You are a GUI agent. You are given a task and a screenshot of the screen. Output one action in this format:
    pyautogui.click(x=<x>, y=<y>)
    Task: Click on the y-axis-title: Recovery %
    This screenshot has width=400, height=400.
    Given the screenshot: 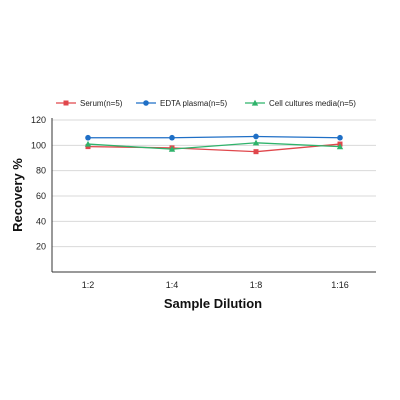 What is the action you would take?
    pyautogui.click(x=17, y=195)
    